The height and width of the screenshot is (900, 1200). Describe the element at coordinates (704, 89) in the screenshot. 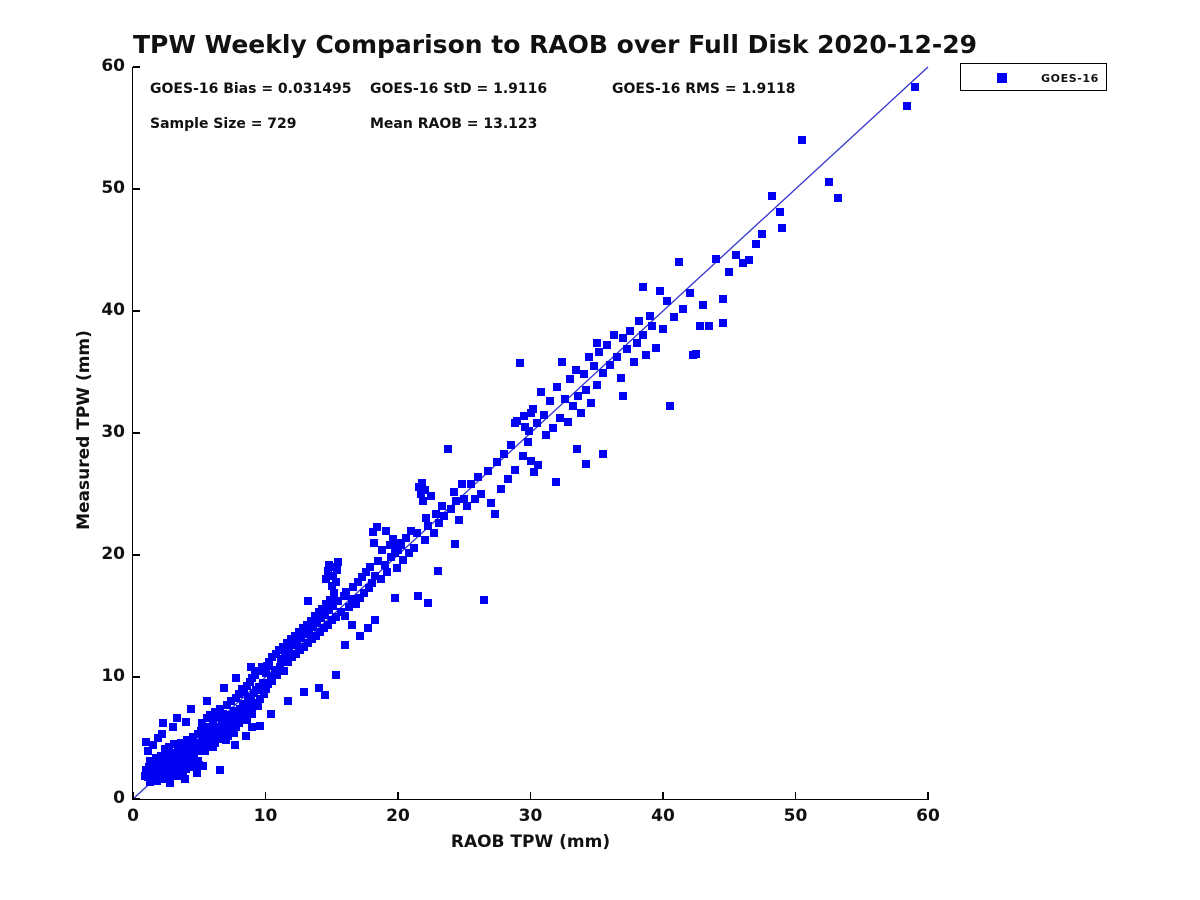

I see `stat-rms: GOES-16 RMS = 1.9118` at that location.